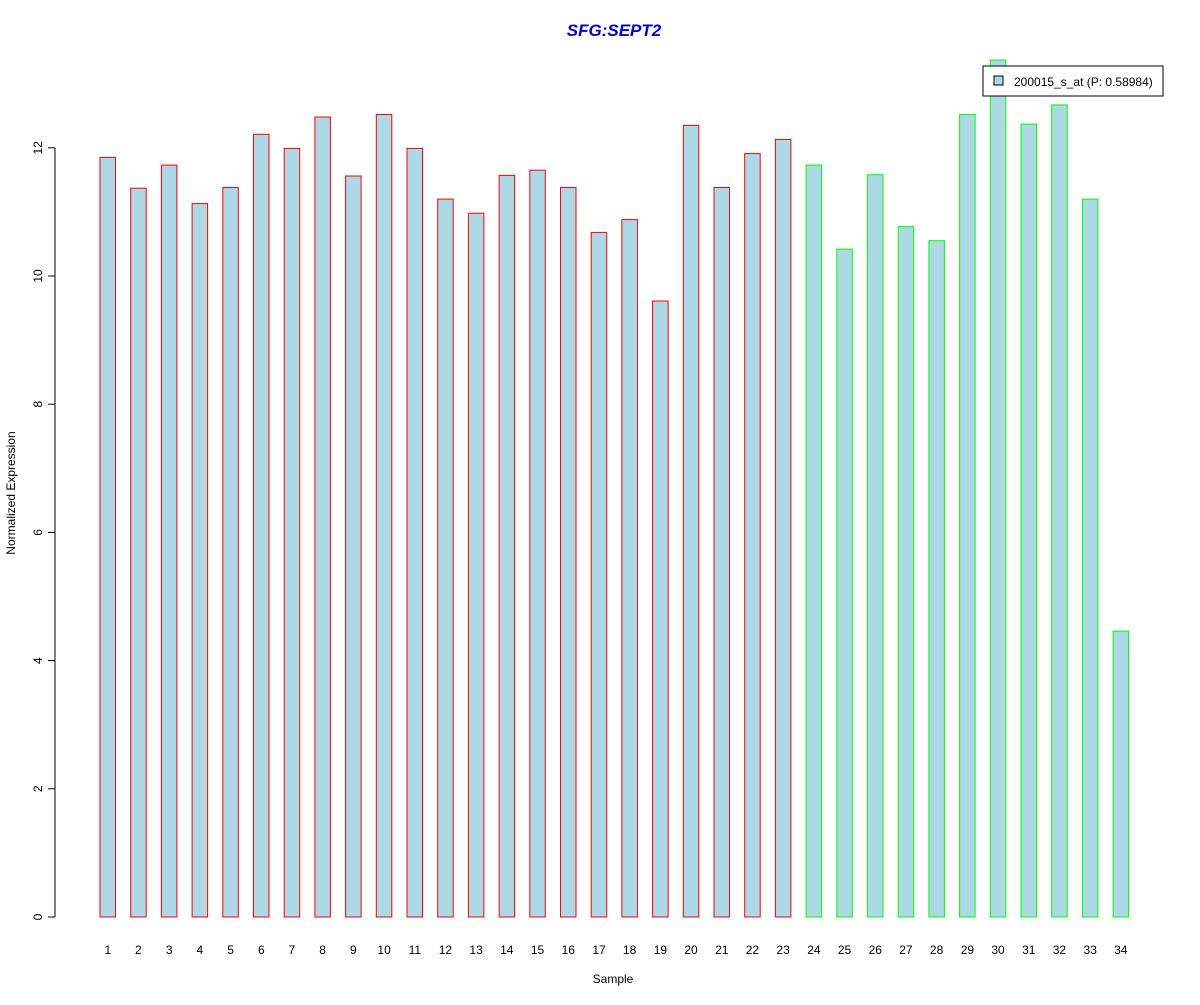 The image size is (1200, 1005). Describe the element at coordinates (998, 80) in the screenshot. I see `legend-swatch` at that location.